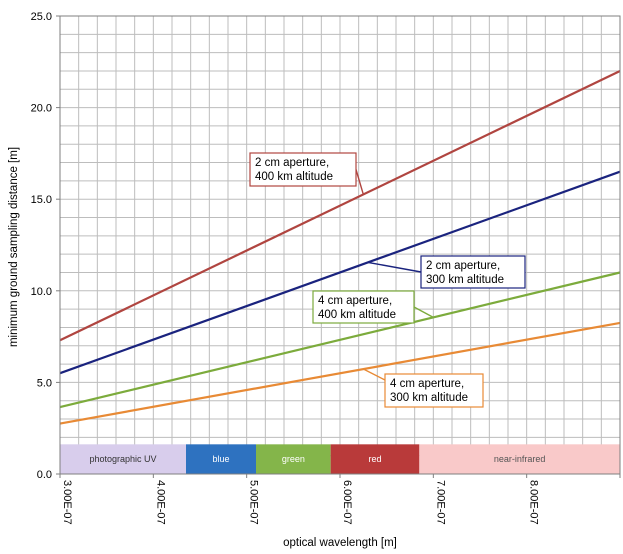 The height and width of the screenshot is (554, 623). Describe the element at coordinates (463, 266) in the screenshot. I see `callout-label-2: 2 cm aperture,` at that location.